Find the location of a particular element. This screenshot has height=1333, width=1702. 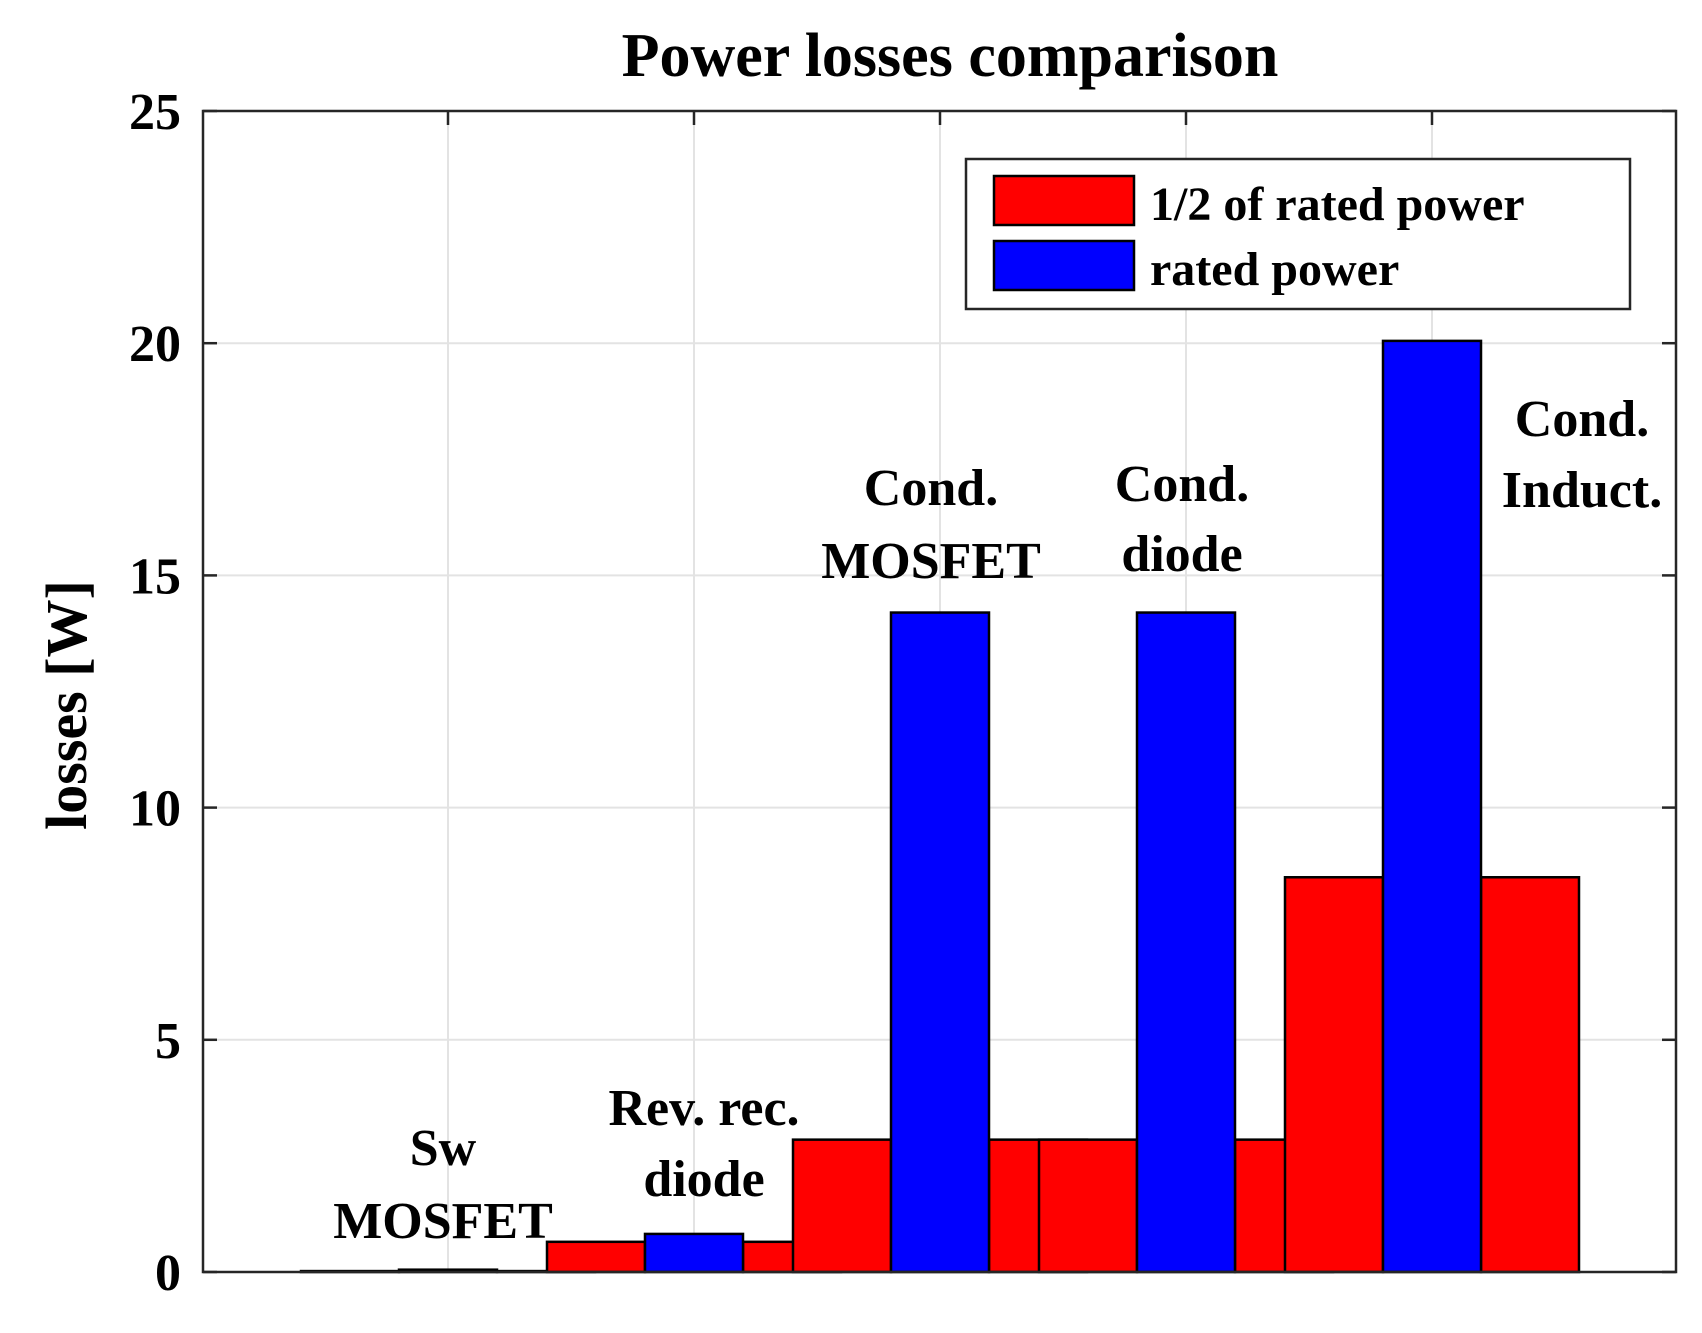

category-annotation-line-1: Rev. rec. is located at coordinates (703, 1108).